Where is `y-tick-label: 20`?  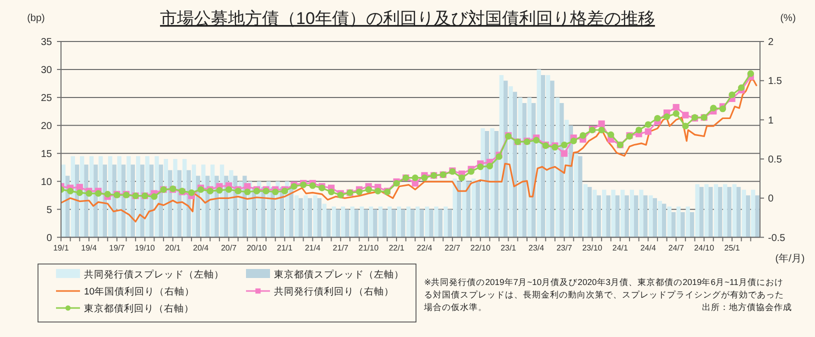 y-tick-label: 20 is located at coordinates (46, 126).